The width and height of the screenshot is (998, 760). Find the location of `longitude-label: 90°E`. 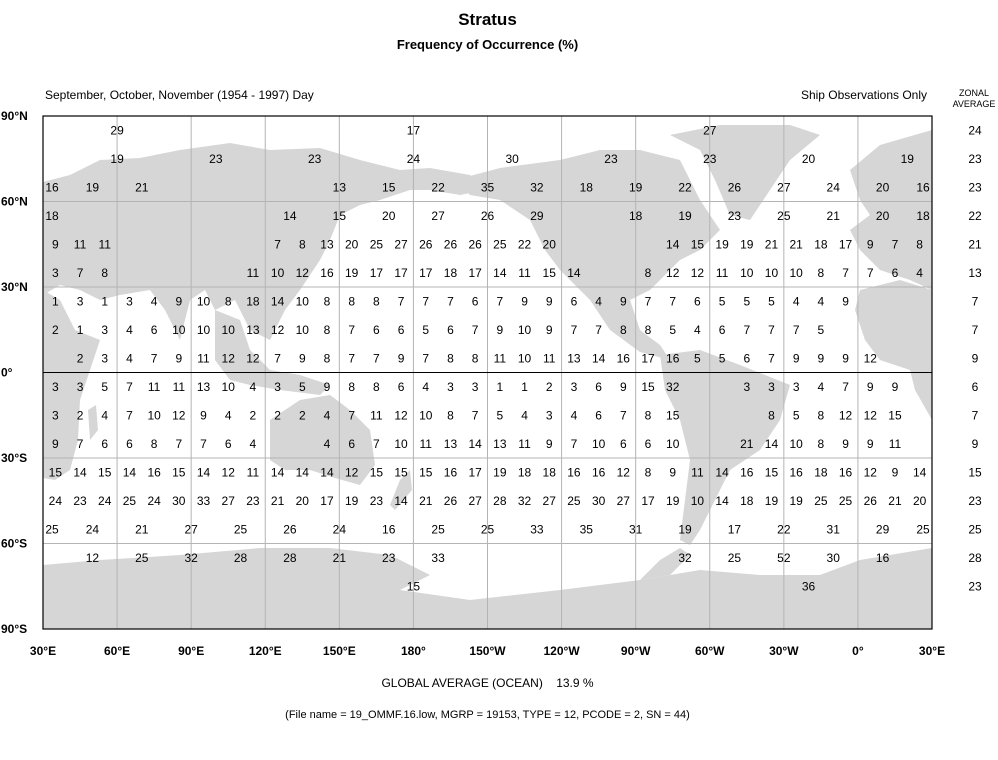

longitude-label: 90°E is located at coordinates (191, 651).